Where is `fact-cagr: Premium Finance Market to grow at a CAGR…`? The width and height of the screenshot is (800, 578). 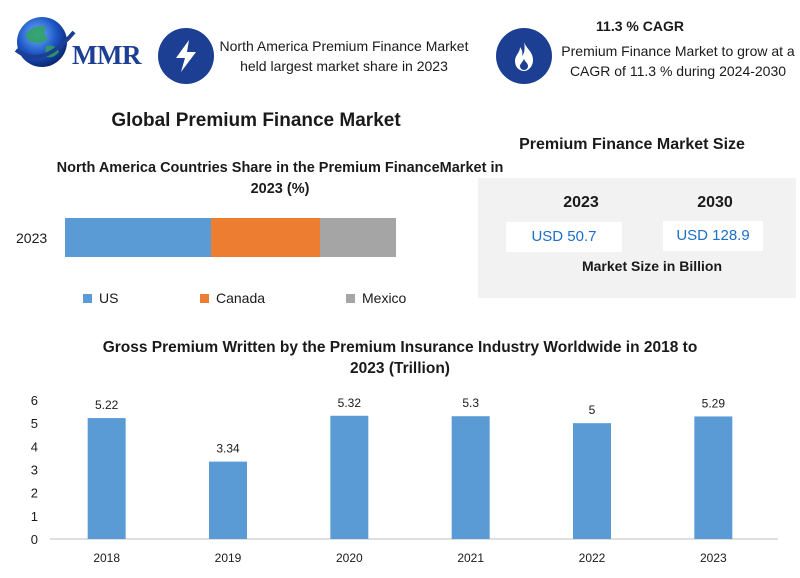
fact-cagr: Premium Finance Market to grow at a CAGR… is located at coordinates (678, 61).